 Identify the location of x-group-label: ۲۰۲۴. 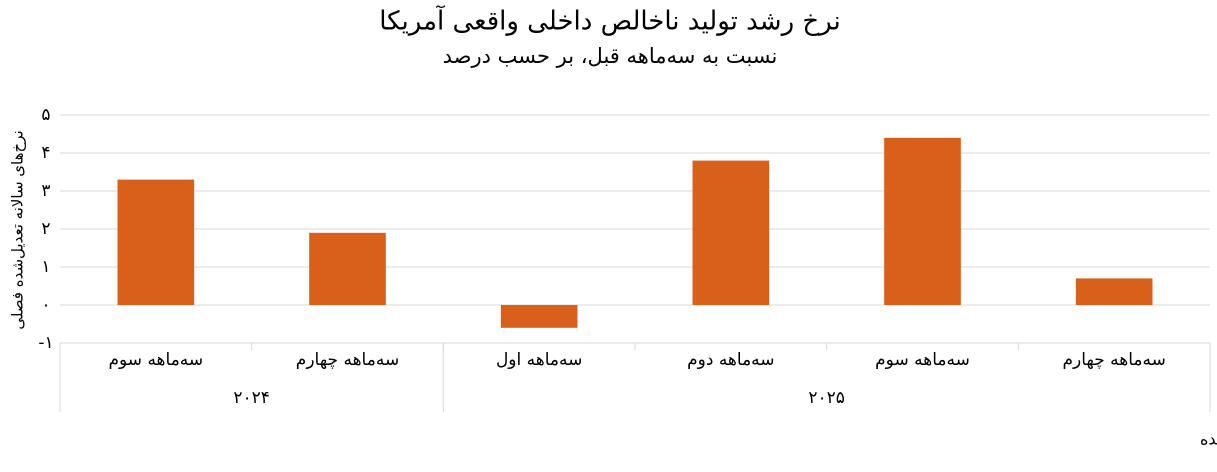
(251, 398).